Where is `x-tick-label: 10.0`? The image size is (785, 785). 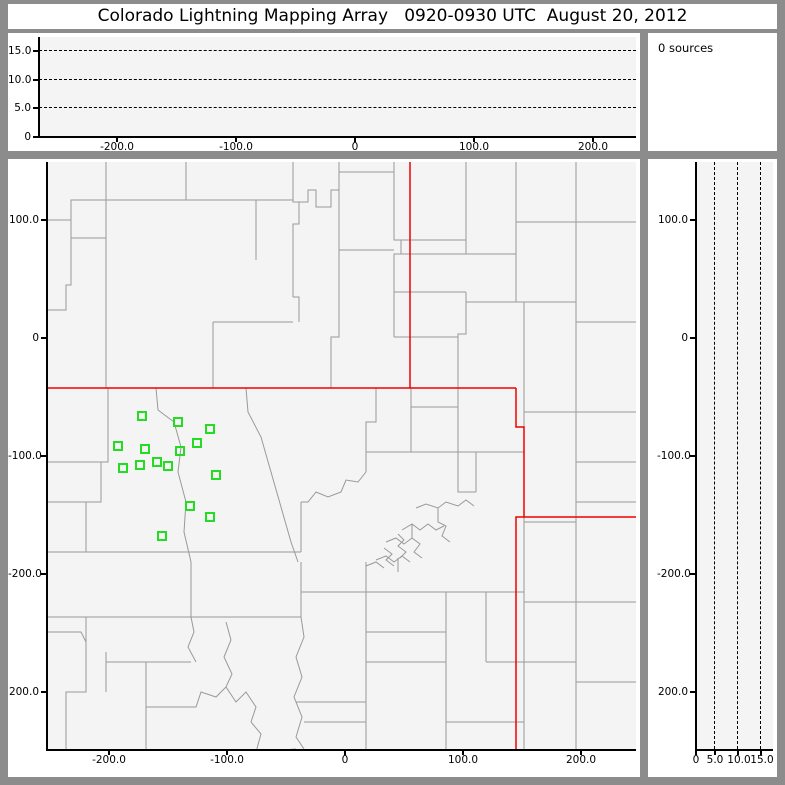 x-tick-label: 10.0 is located at coordinates (739, 760).